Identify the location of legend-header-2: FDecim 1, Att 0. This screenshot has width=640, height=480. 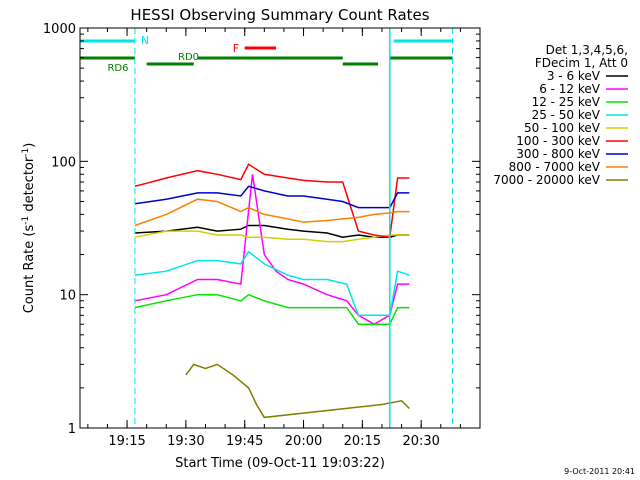
(581, 63).